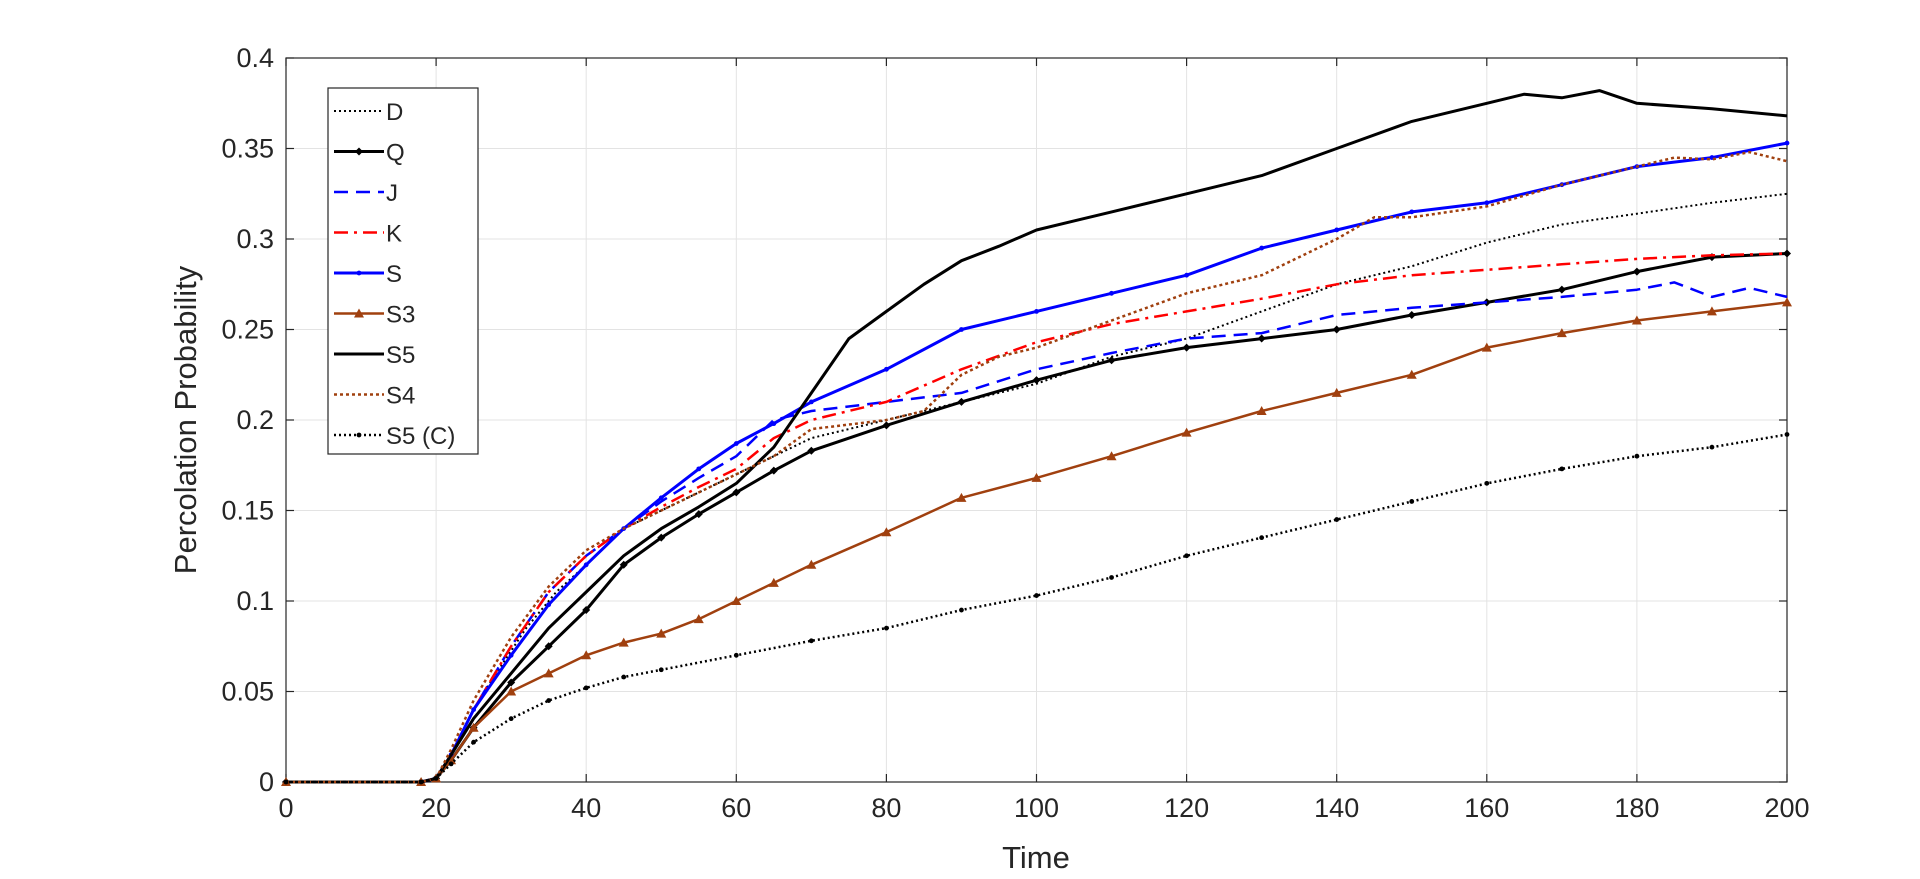 The width and height of the screenshot is (1920, 879). Describe the element at coordinates (285, 808) in the screenshot. I see `x-tick-label: 0` at that location.